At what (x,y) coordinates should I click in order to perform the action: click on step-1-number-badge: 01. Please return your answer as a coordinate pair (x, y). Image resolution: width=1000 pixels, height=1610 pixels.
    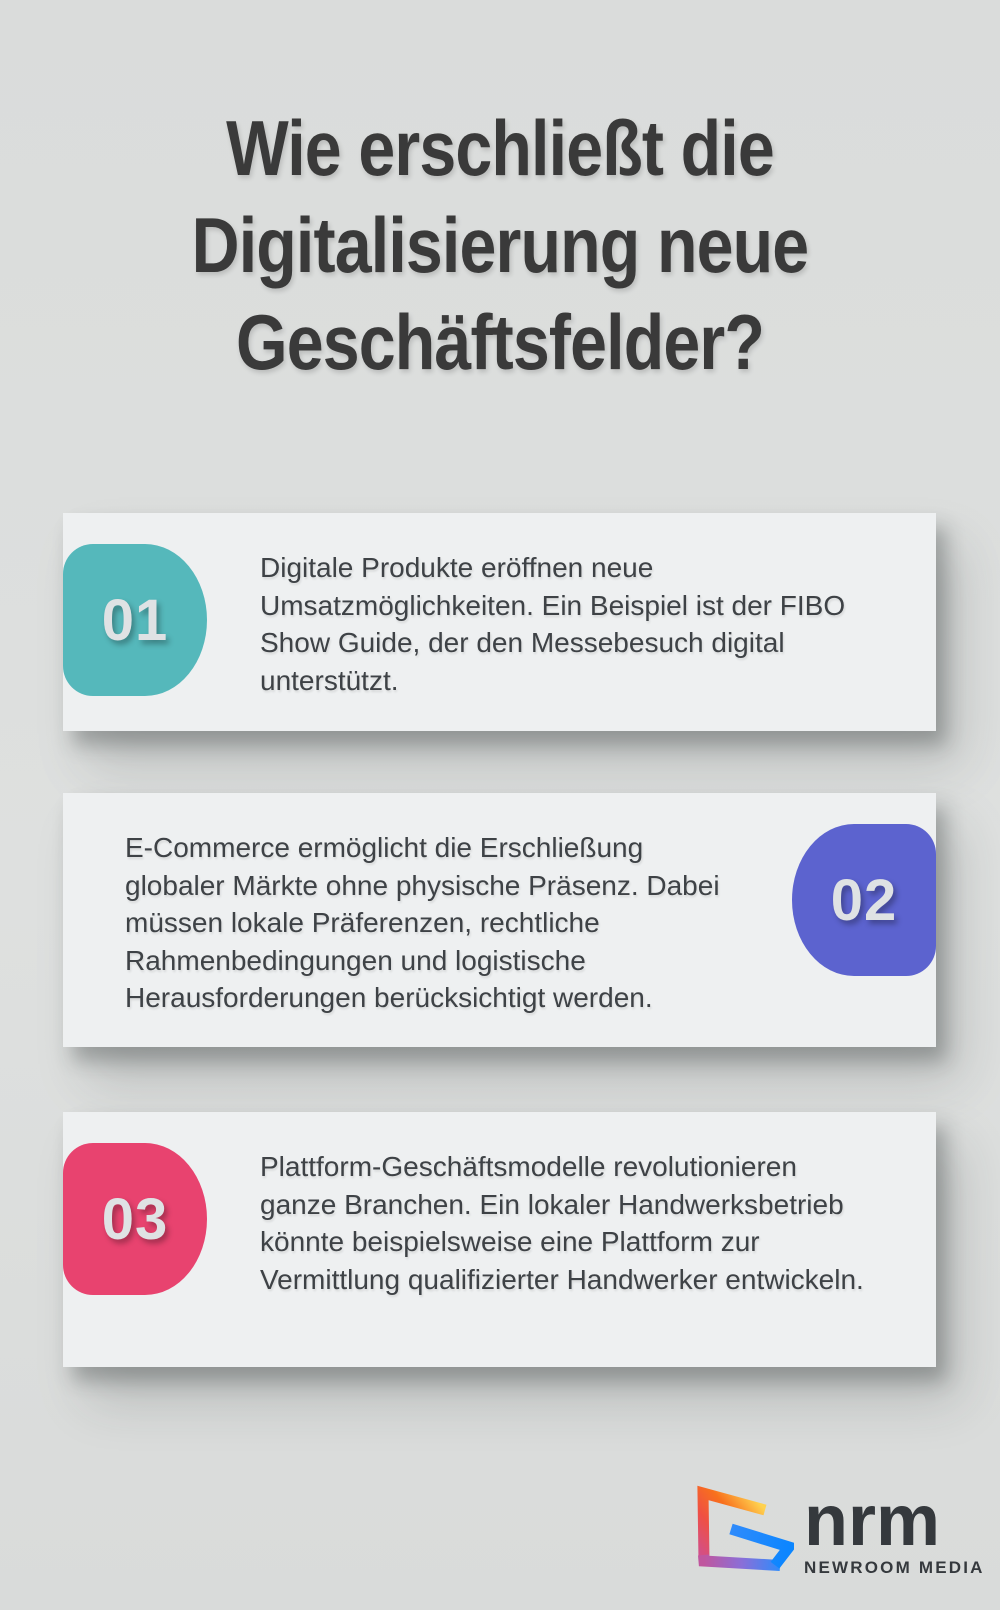
    Looking at the image, I should click on (135, 620).